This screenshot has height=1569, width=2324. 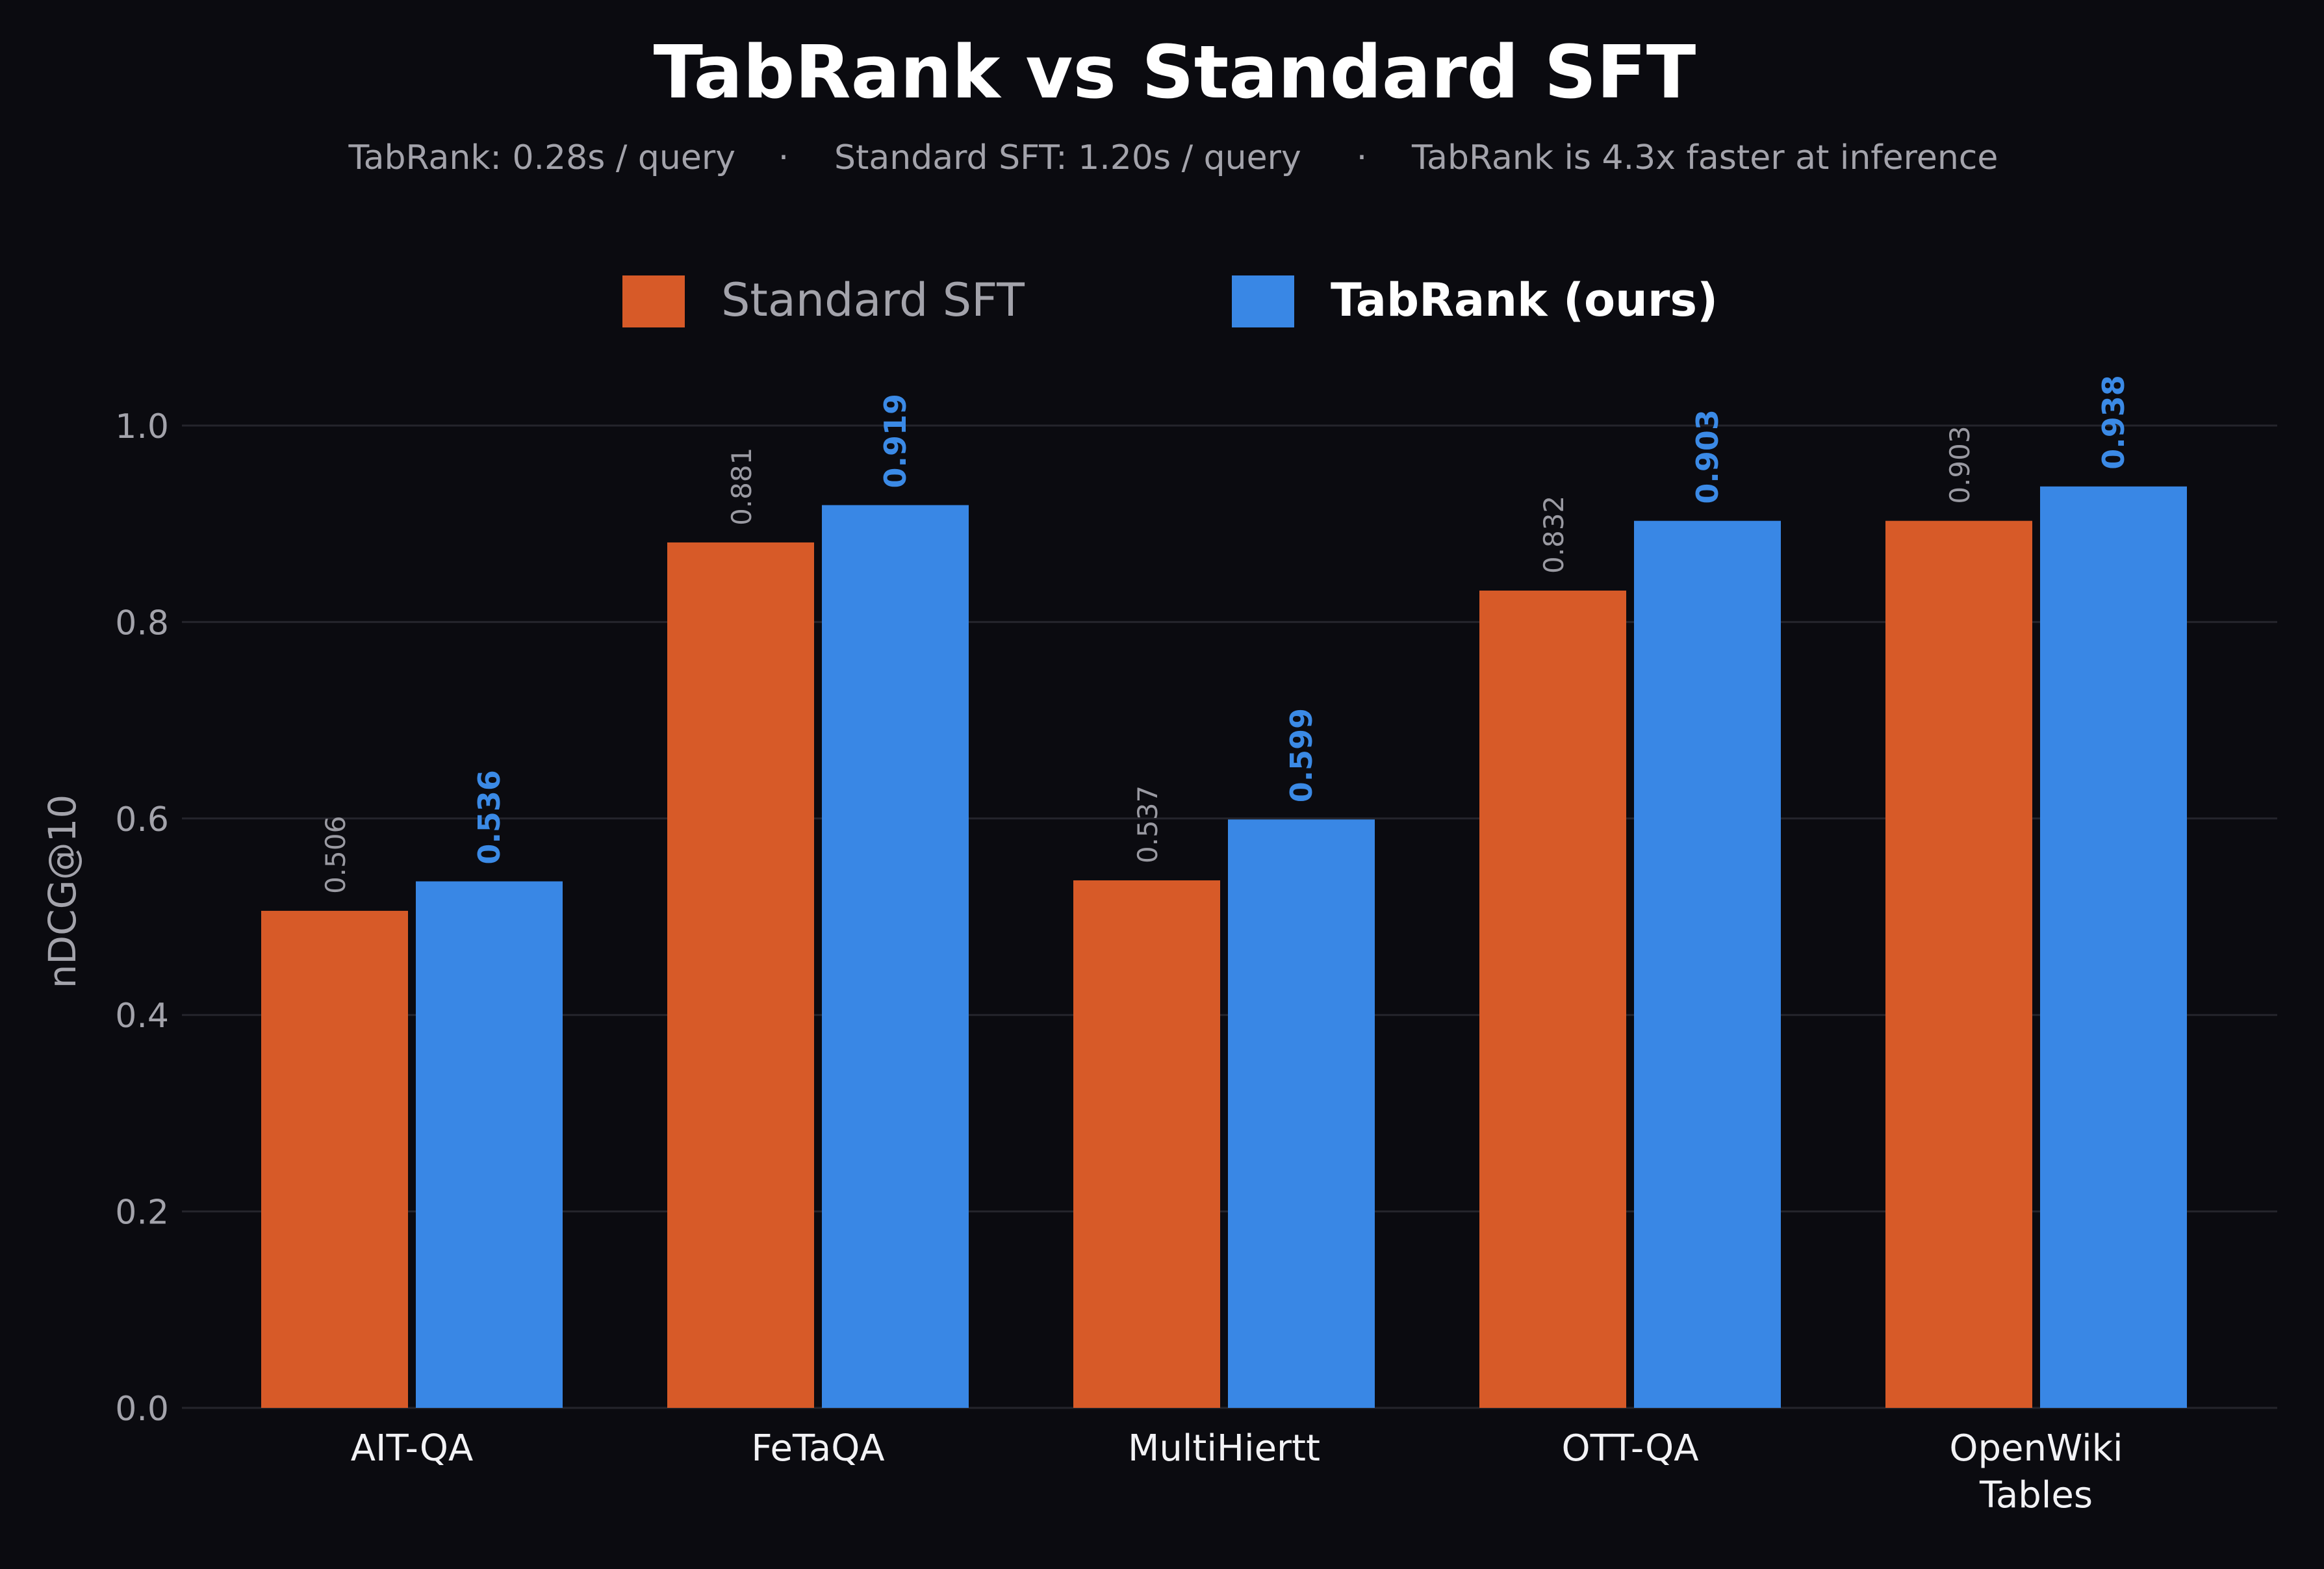 What do you see at coordinates (1224, 1448) in the screenshot?
I see `x-tick-label: MultiHiertt` at bounding box center [1224, 1448].